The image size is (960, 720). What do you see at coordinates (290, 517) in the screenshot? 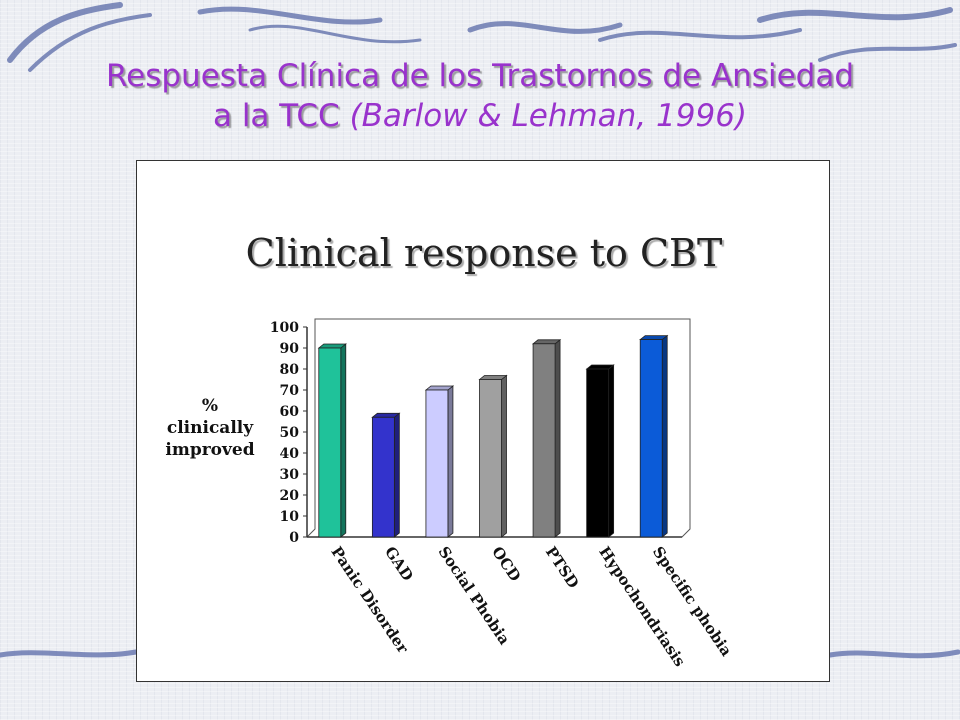
I see `y-tick-label: 10` at bounding box center [290, 517].